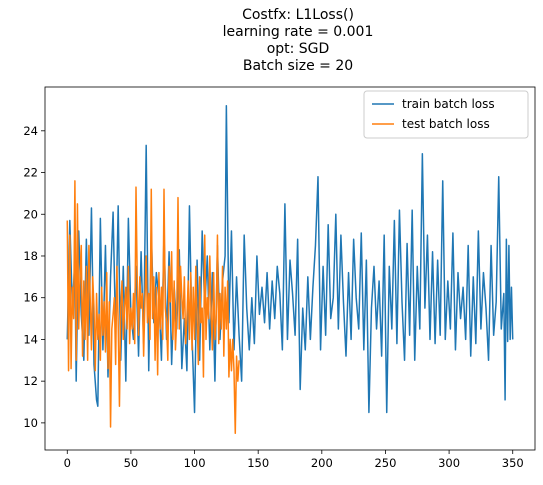 The image size is (543, 485). Describe the element at coordinates (195, 463) in the screenshot. I see `x-tick-label: 100` at that location.